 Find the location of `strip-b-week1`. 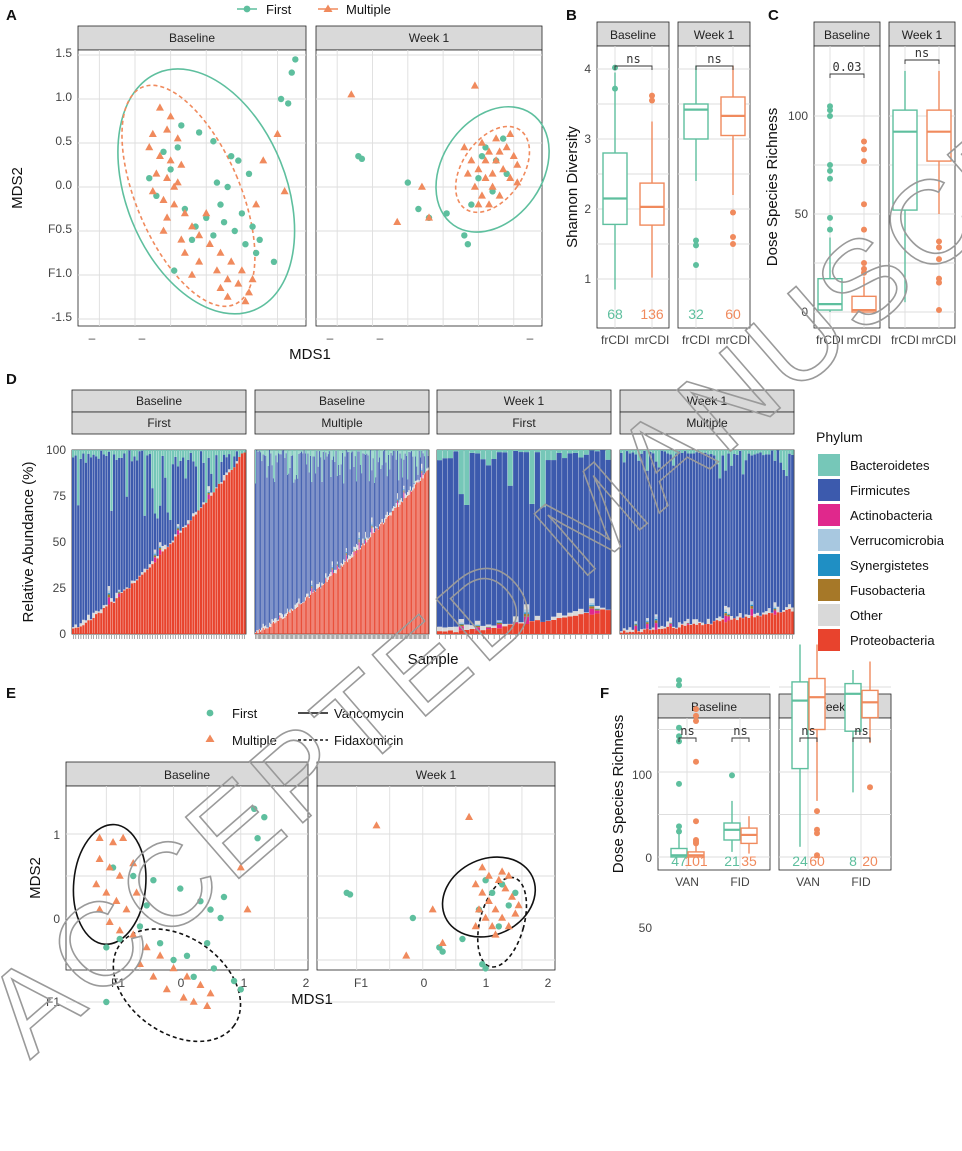

strip-b-week1 is located at coordinates (714, 34).